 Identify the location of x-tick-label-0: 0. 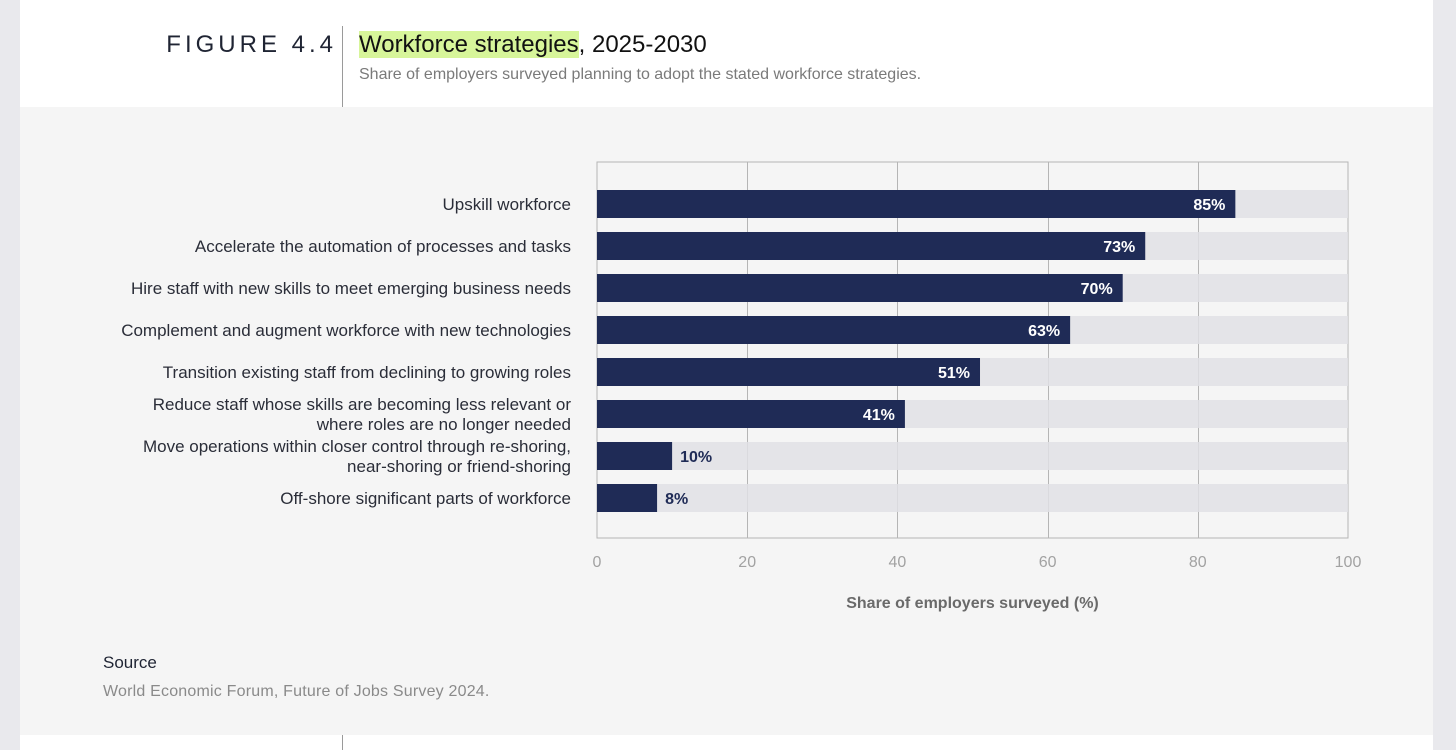
(597, 562).